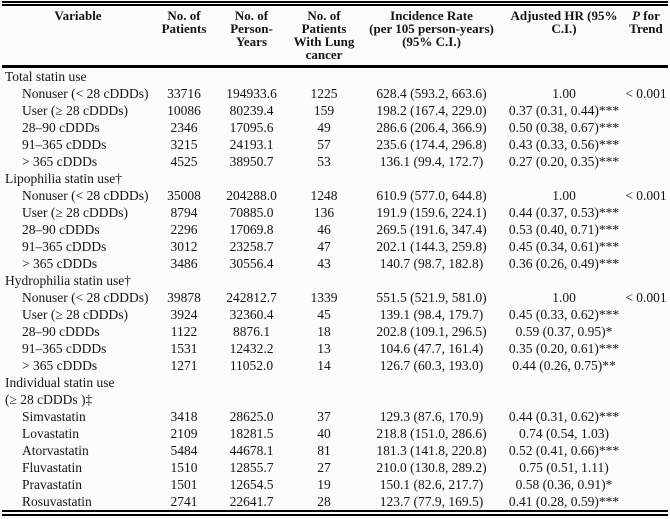 This screenshot has height=519, width=670. I want to click on cell-person-years: 23258.7, so click(251, 246).